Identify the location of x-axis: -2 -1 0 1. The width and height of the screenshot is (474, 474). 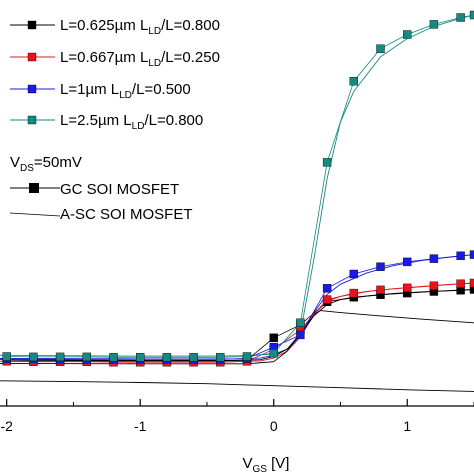
(237, 416).